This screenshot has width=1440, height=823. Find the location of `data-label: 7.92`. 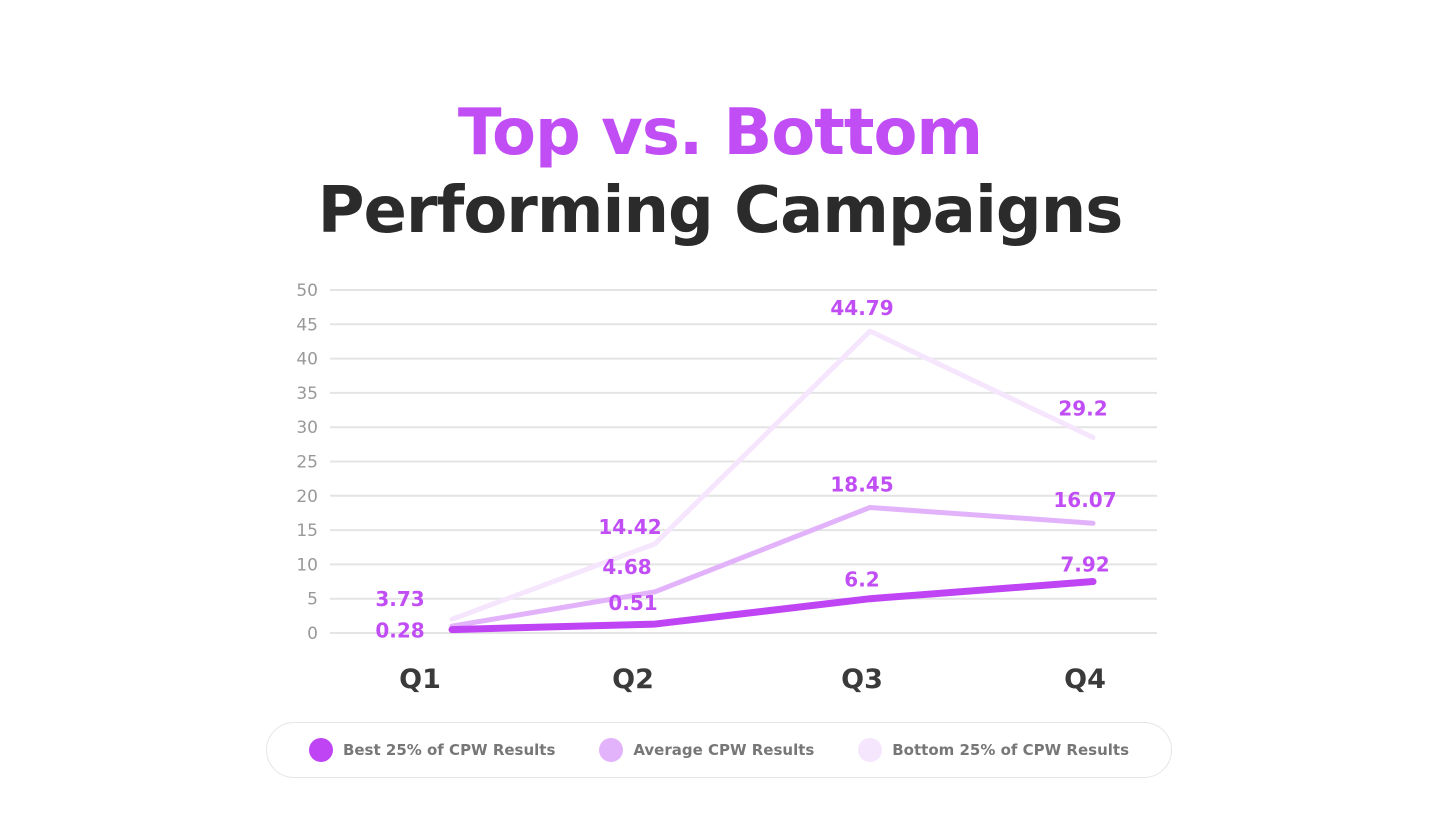

data-label: 7.92 is located at coordinates (1084, 565).